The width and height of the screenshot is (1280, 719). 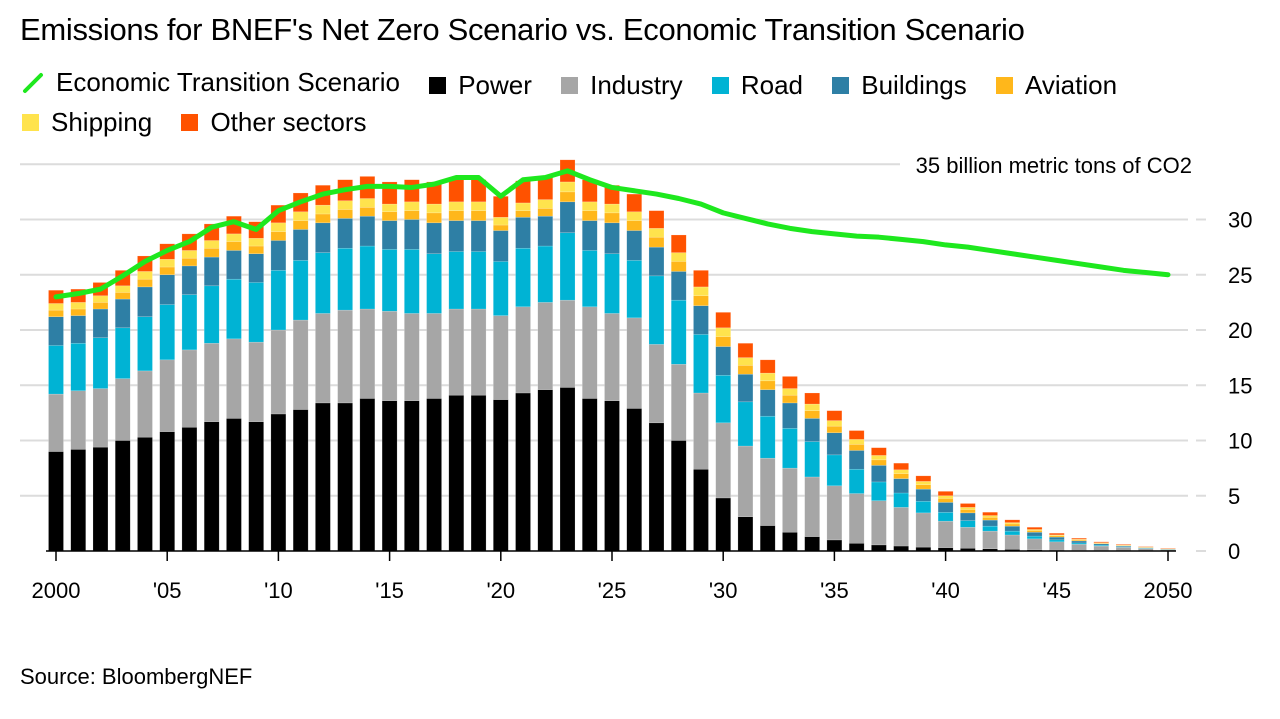 What do you see at coordinates (228, 82) in the screenshot?
I see `legend-label: Economic Transition Scenario` at bounding box center [228, 82].